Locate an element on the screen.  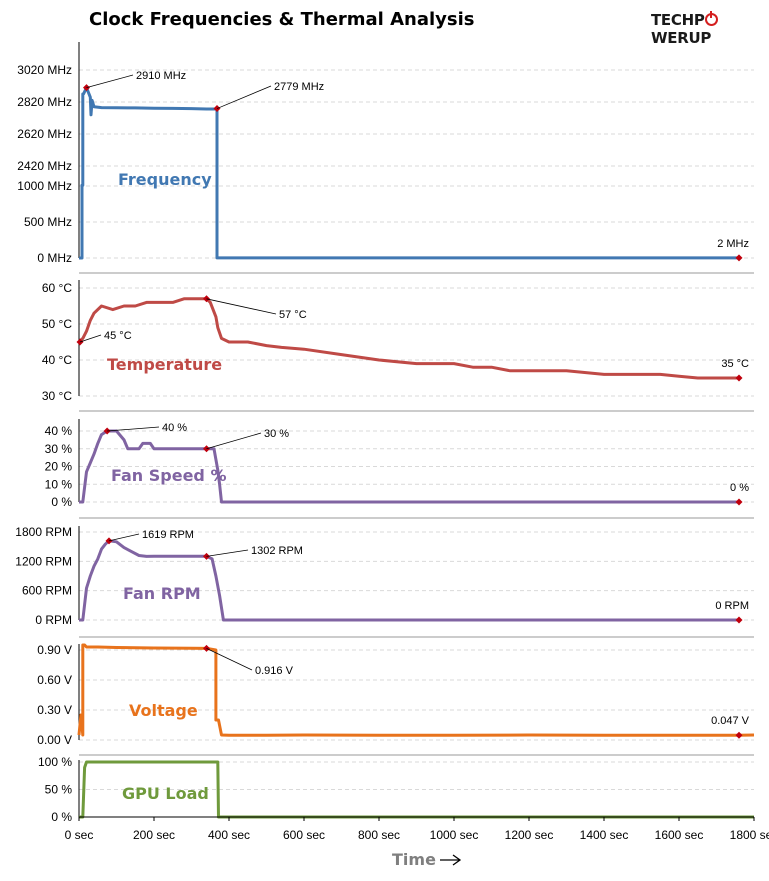
power-icon is located at coordinates (711, 18).